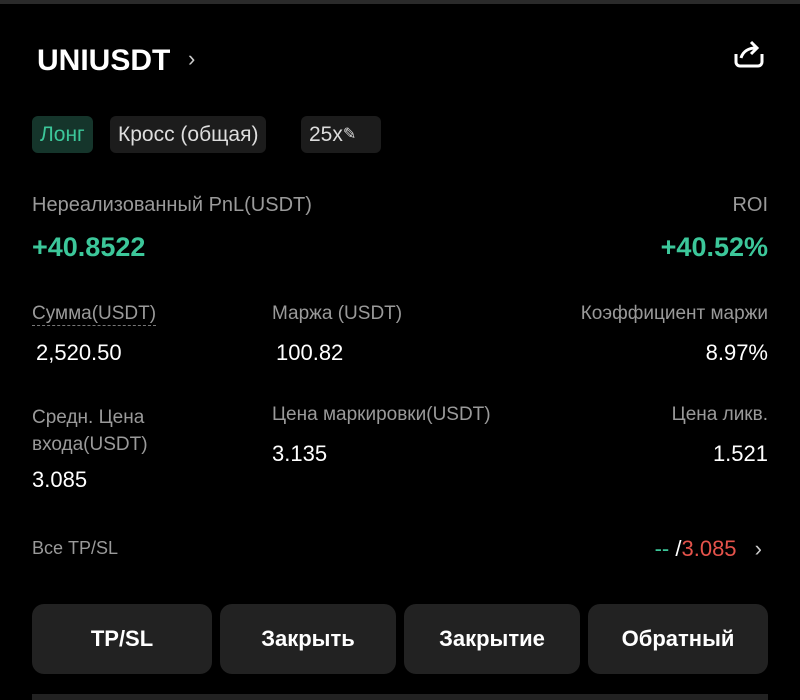 Image resolution: width=800 pixels, height=700 pixels. Describe the element at coordinates (740, 453) in the screenshot. I see `liq-price-value: 1.521` at that location.